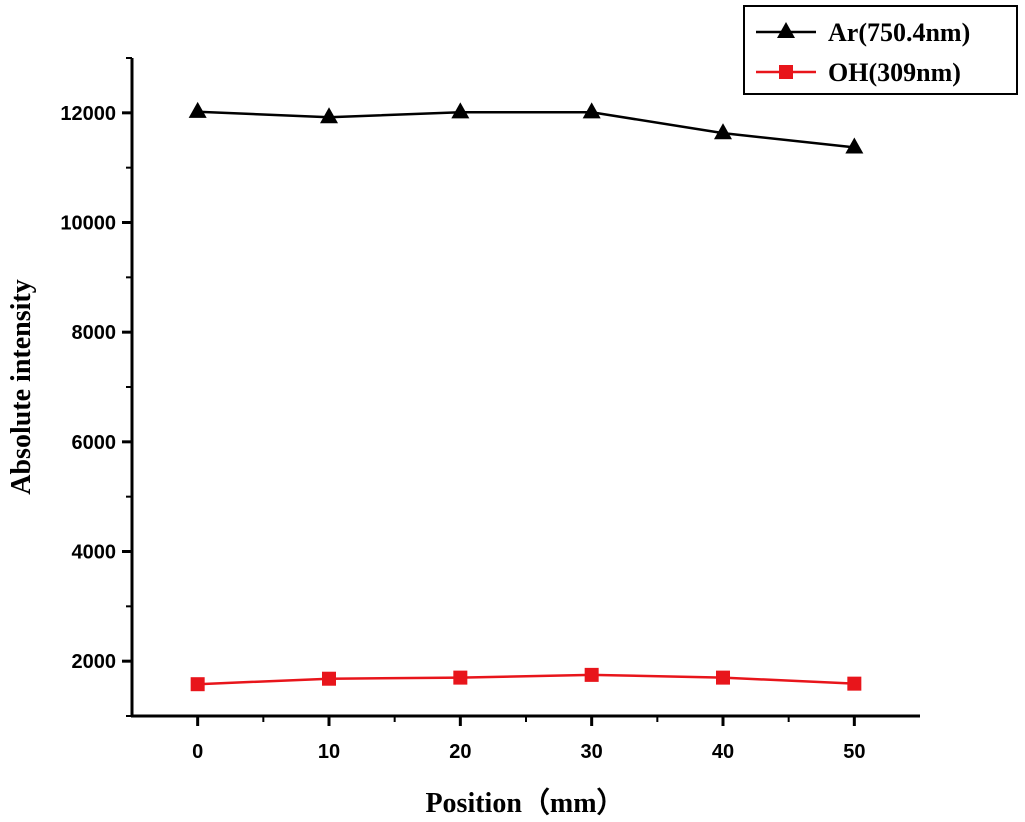  I want to click on y-tick-label: 10000, so click(88, 224).